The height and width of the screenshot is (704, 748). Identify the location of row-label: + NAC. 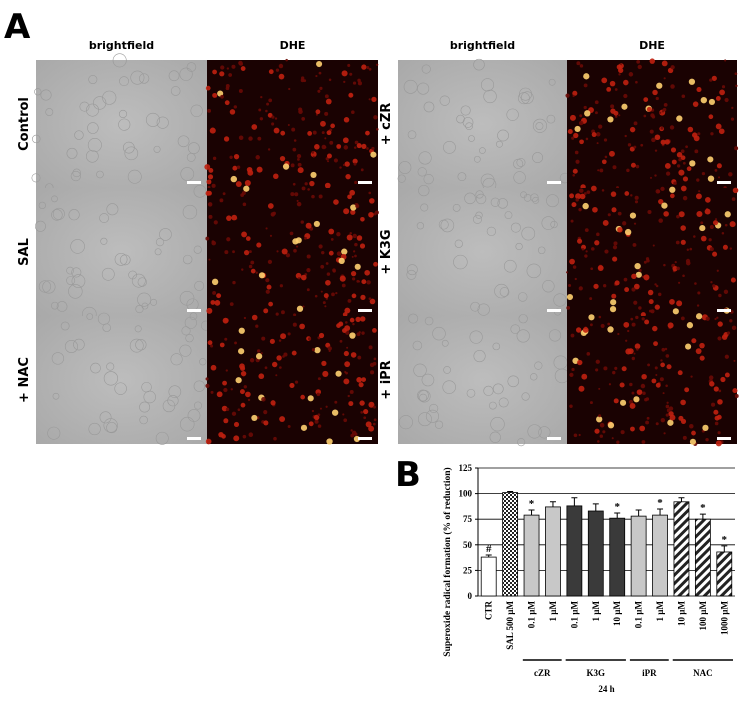
(24, 380).